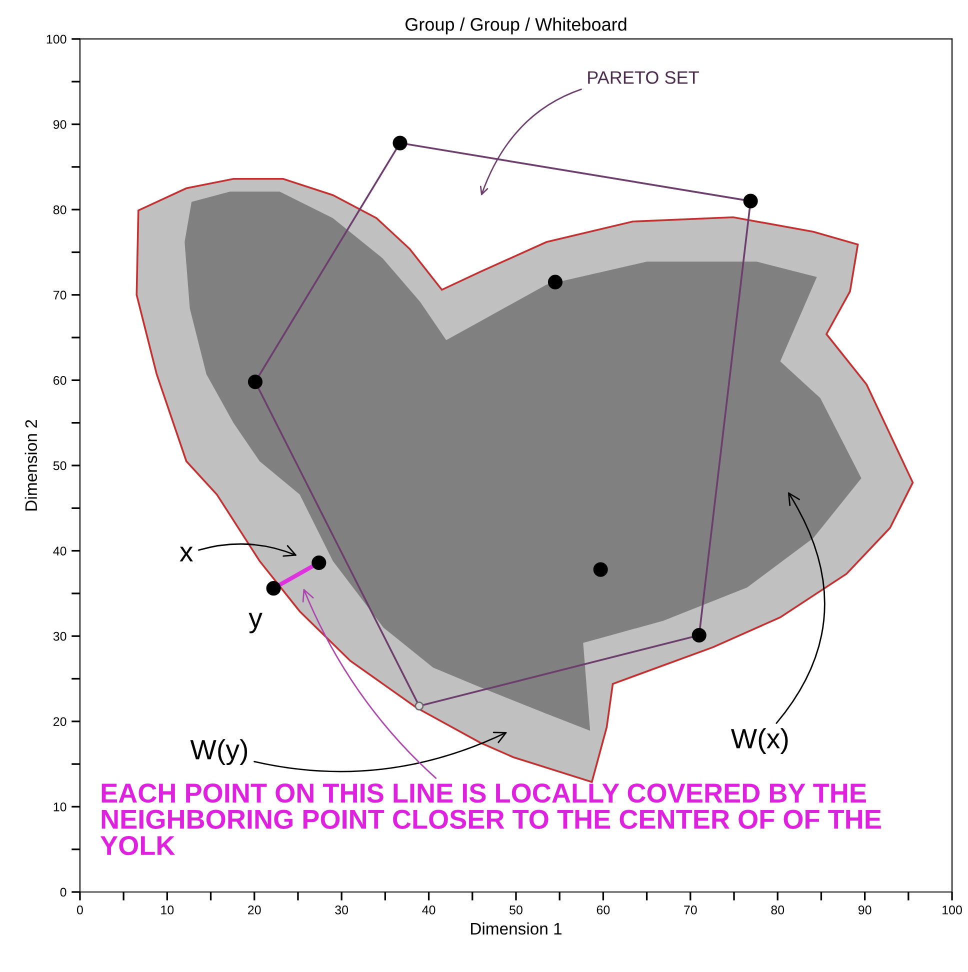  I want to click on y-tick-label: 0, so click(63, 892).